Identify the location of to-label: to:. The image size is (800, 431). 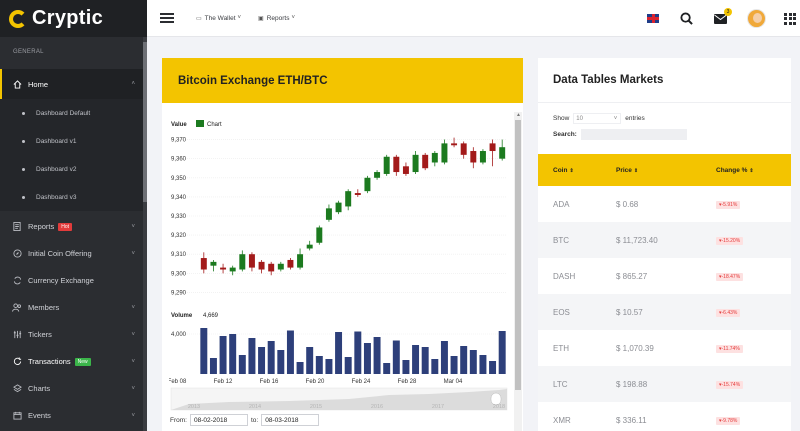
(254, 420).